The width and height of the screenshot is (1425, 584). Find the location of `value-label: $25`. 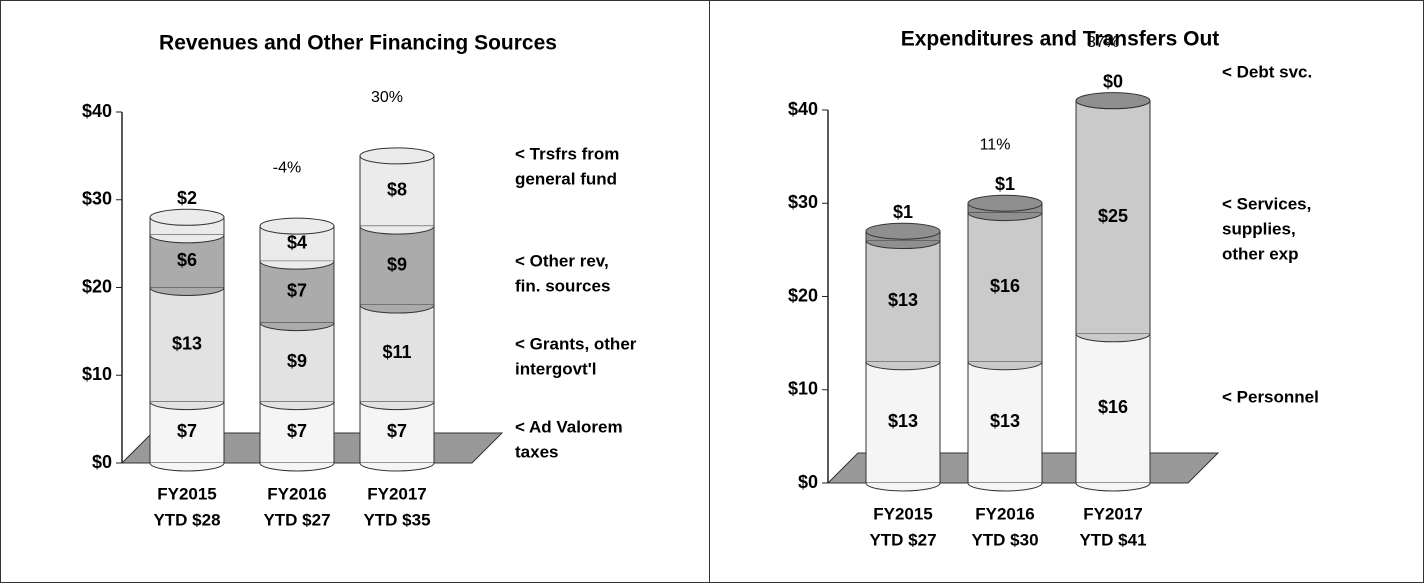

value-label: $25 is located at coordinates (1113, 216).